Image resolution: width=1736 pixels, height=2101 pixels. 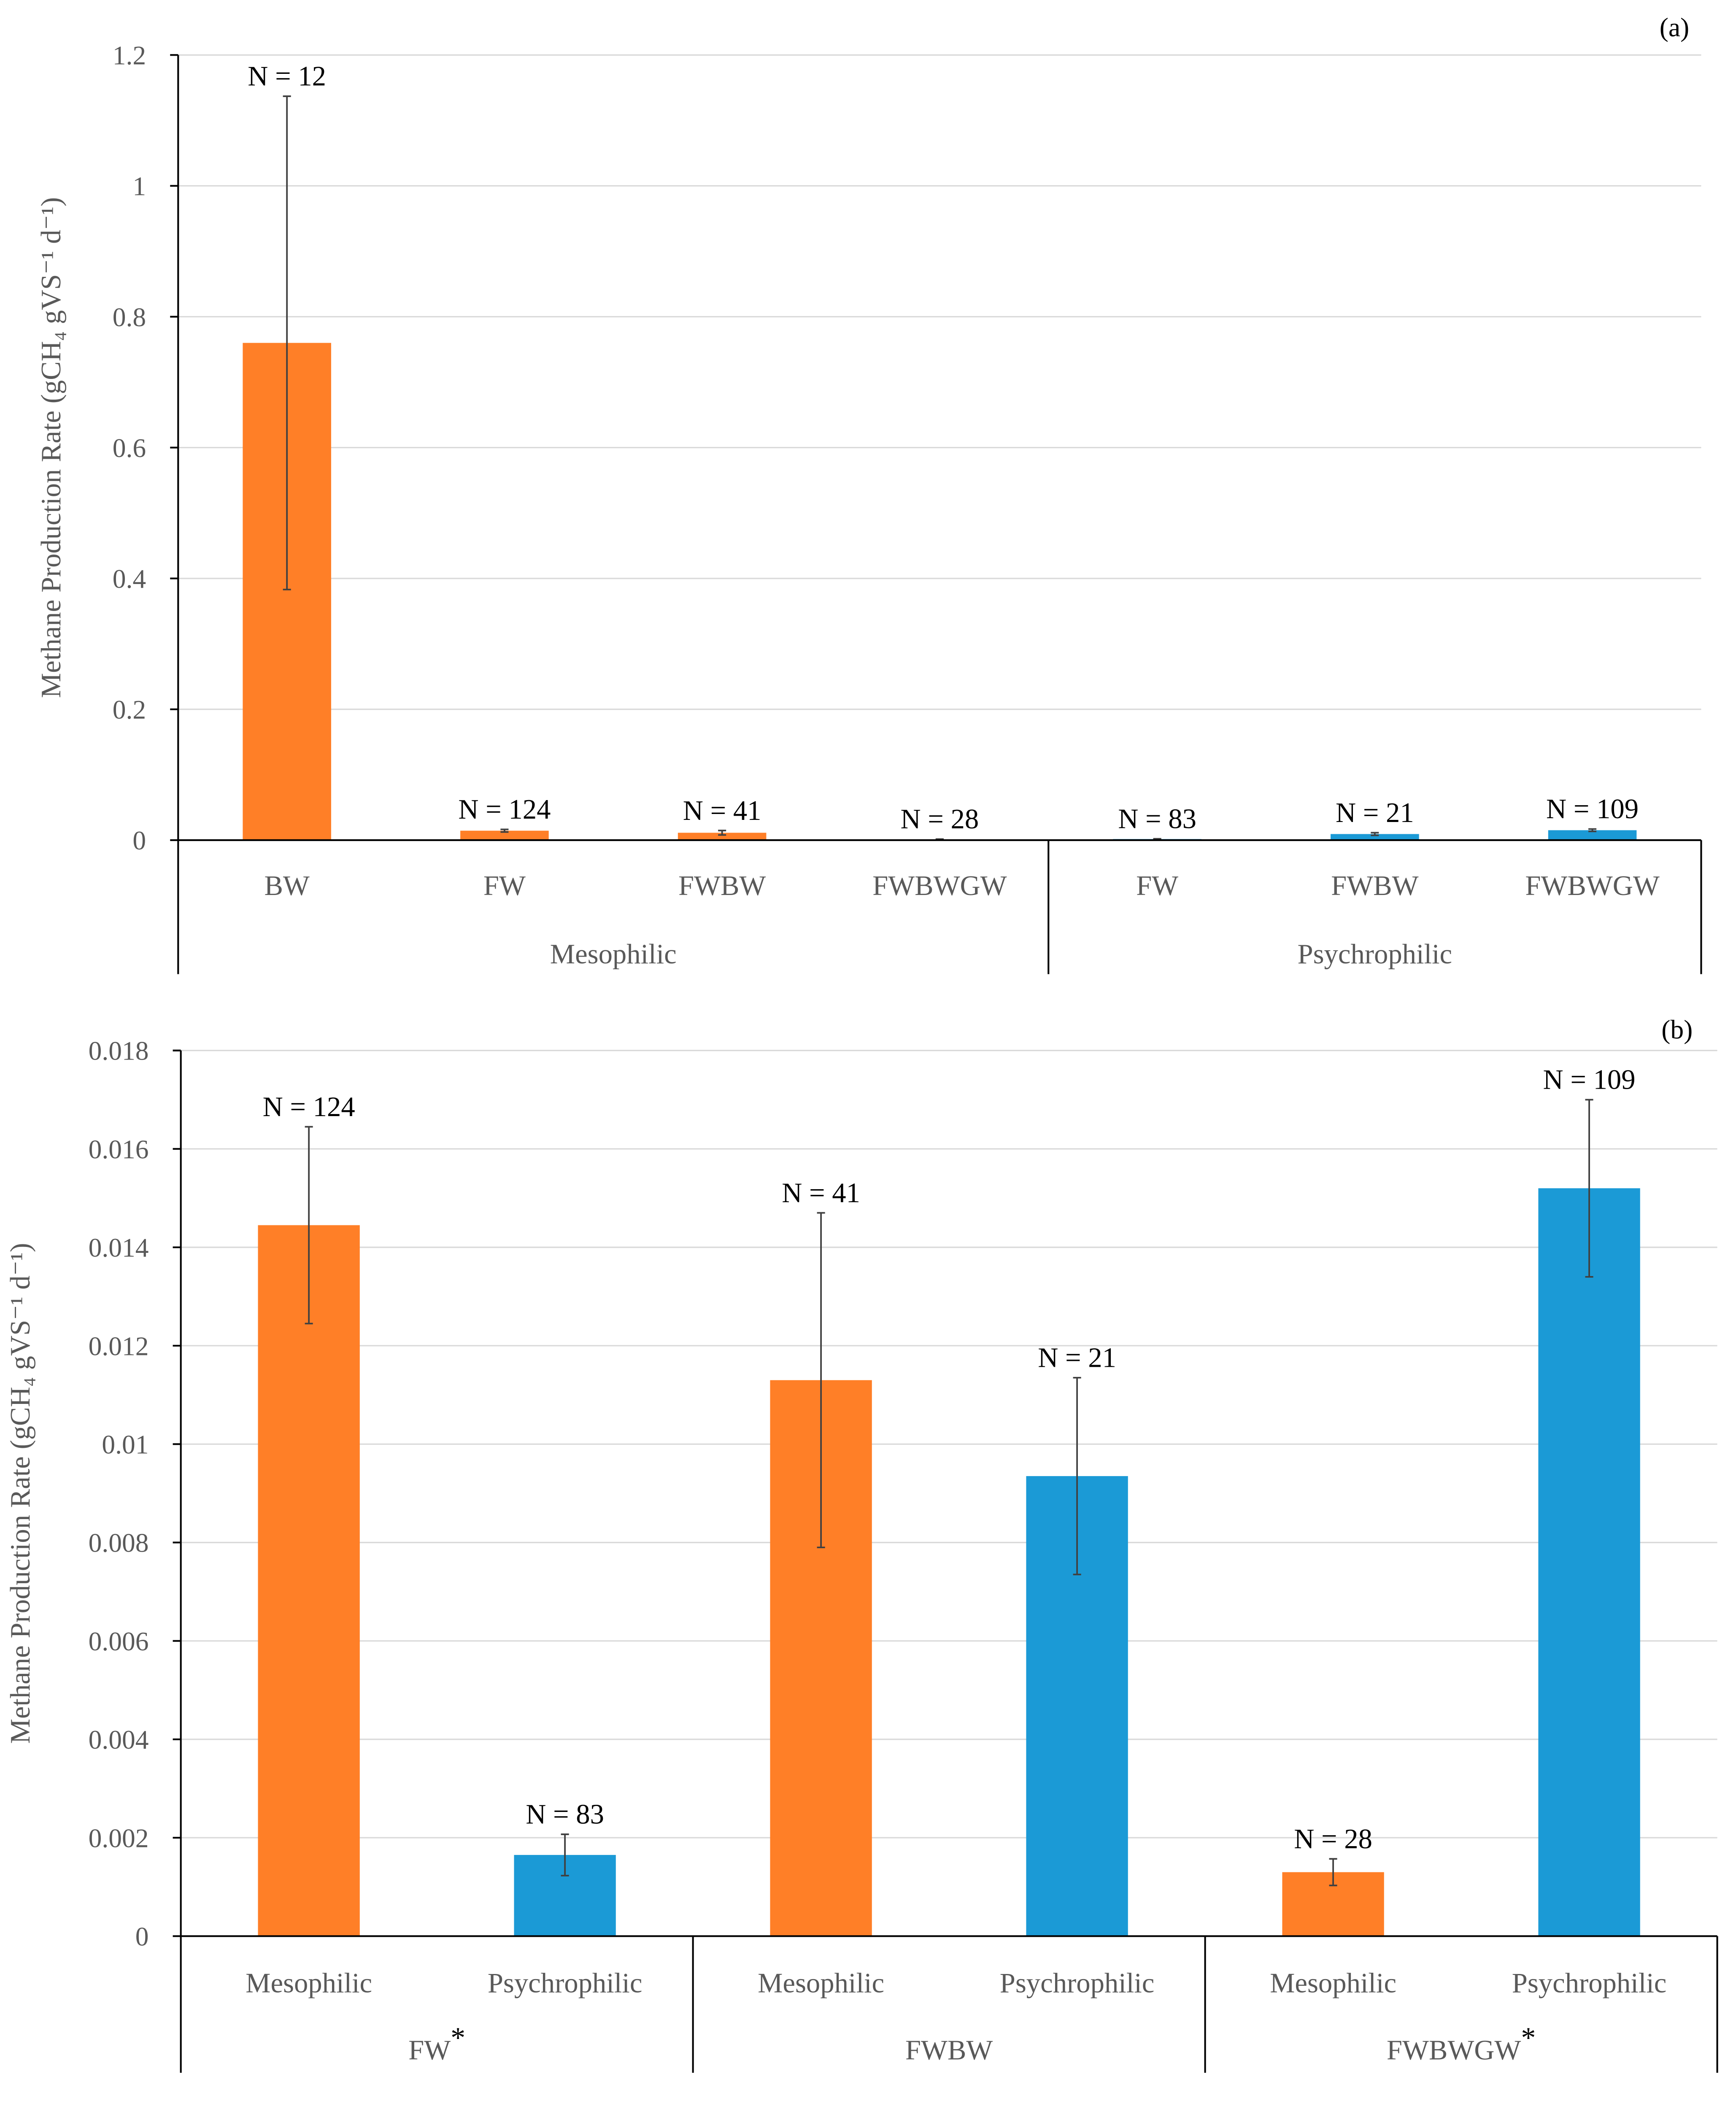 I want to click on y-tick-label: 0.8, so click(x=129, y=317).